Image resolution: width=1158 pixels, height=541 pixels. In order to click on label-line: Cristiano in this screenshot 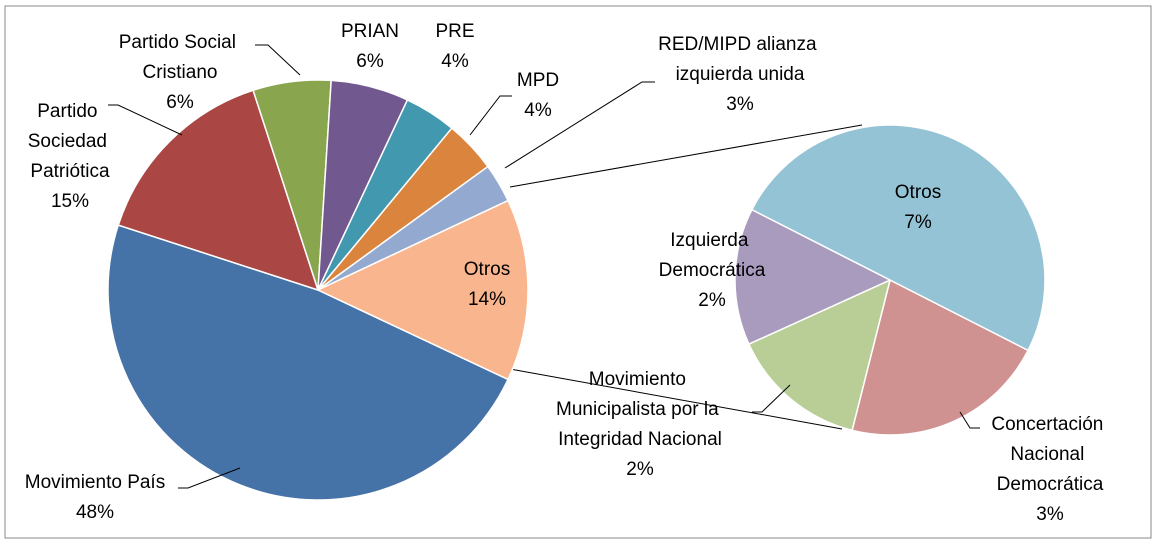, I will do `click(180, 72)`.